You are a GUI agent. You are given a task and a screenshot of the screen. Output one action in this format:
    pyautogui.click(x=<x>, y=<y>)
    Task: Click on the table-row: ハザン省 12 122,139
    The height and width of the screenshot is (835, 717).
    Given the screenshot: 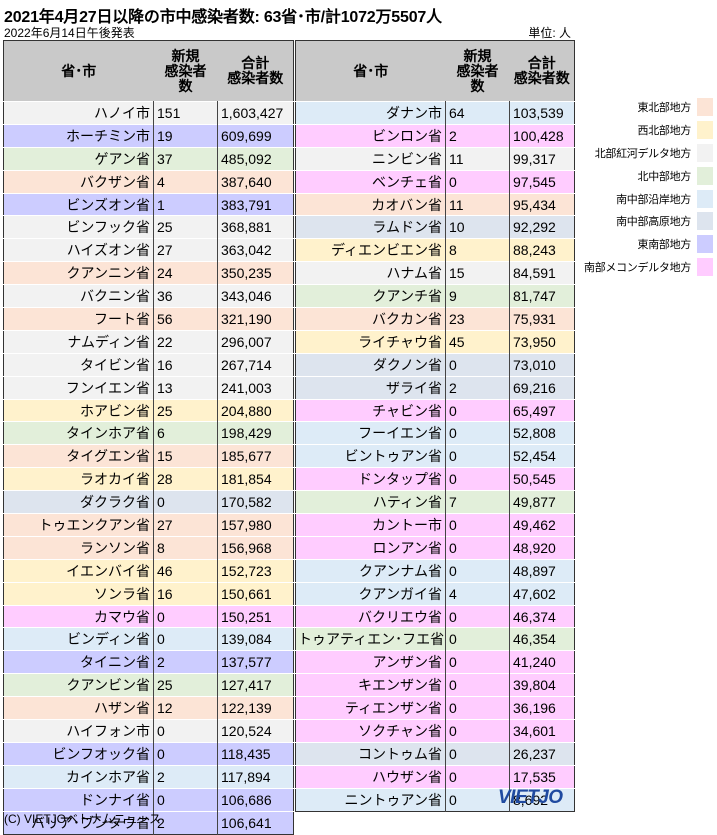 What is the action you would take?
    pyautogui.click(x=148, y=708)
    